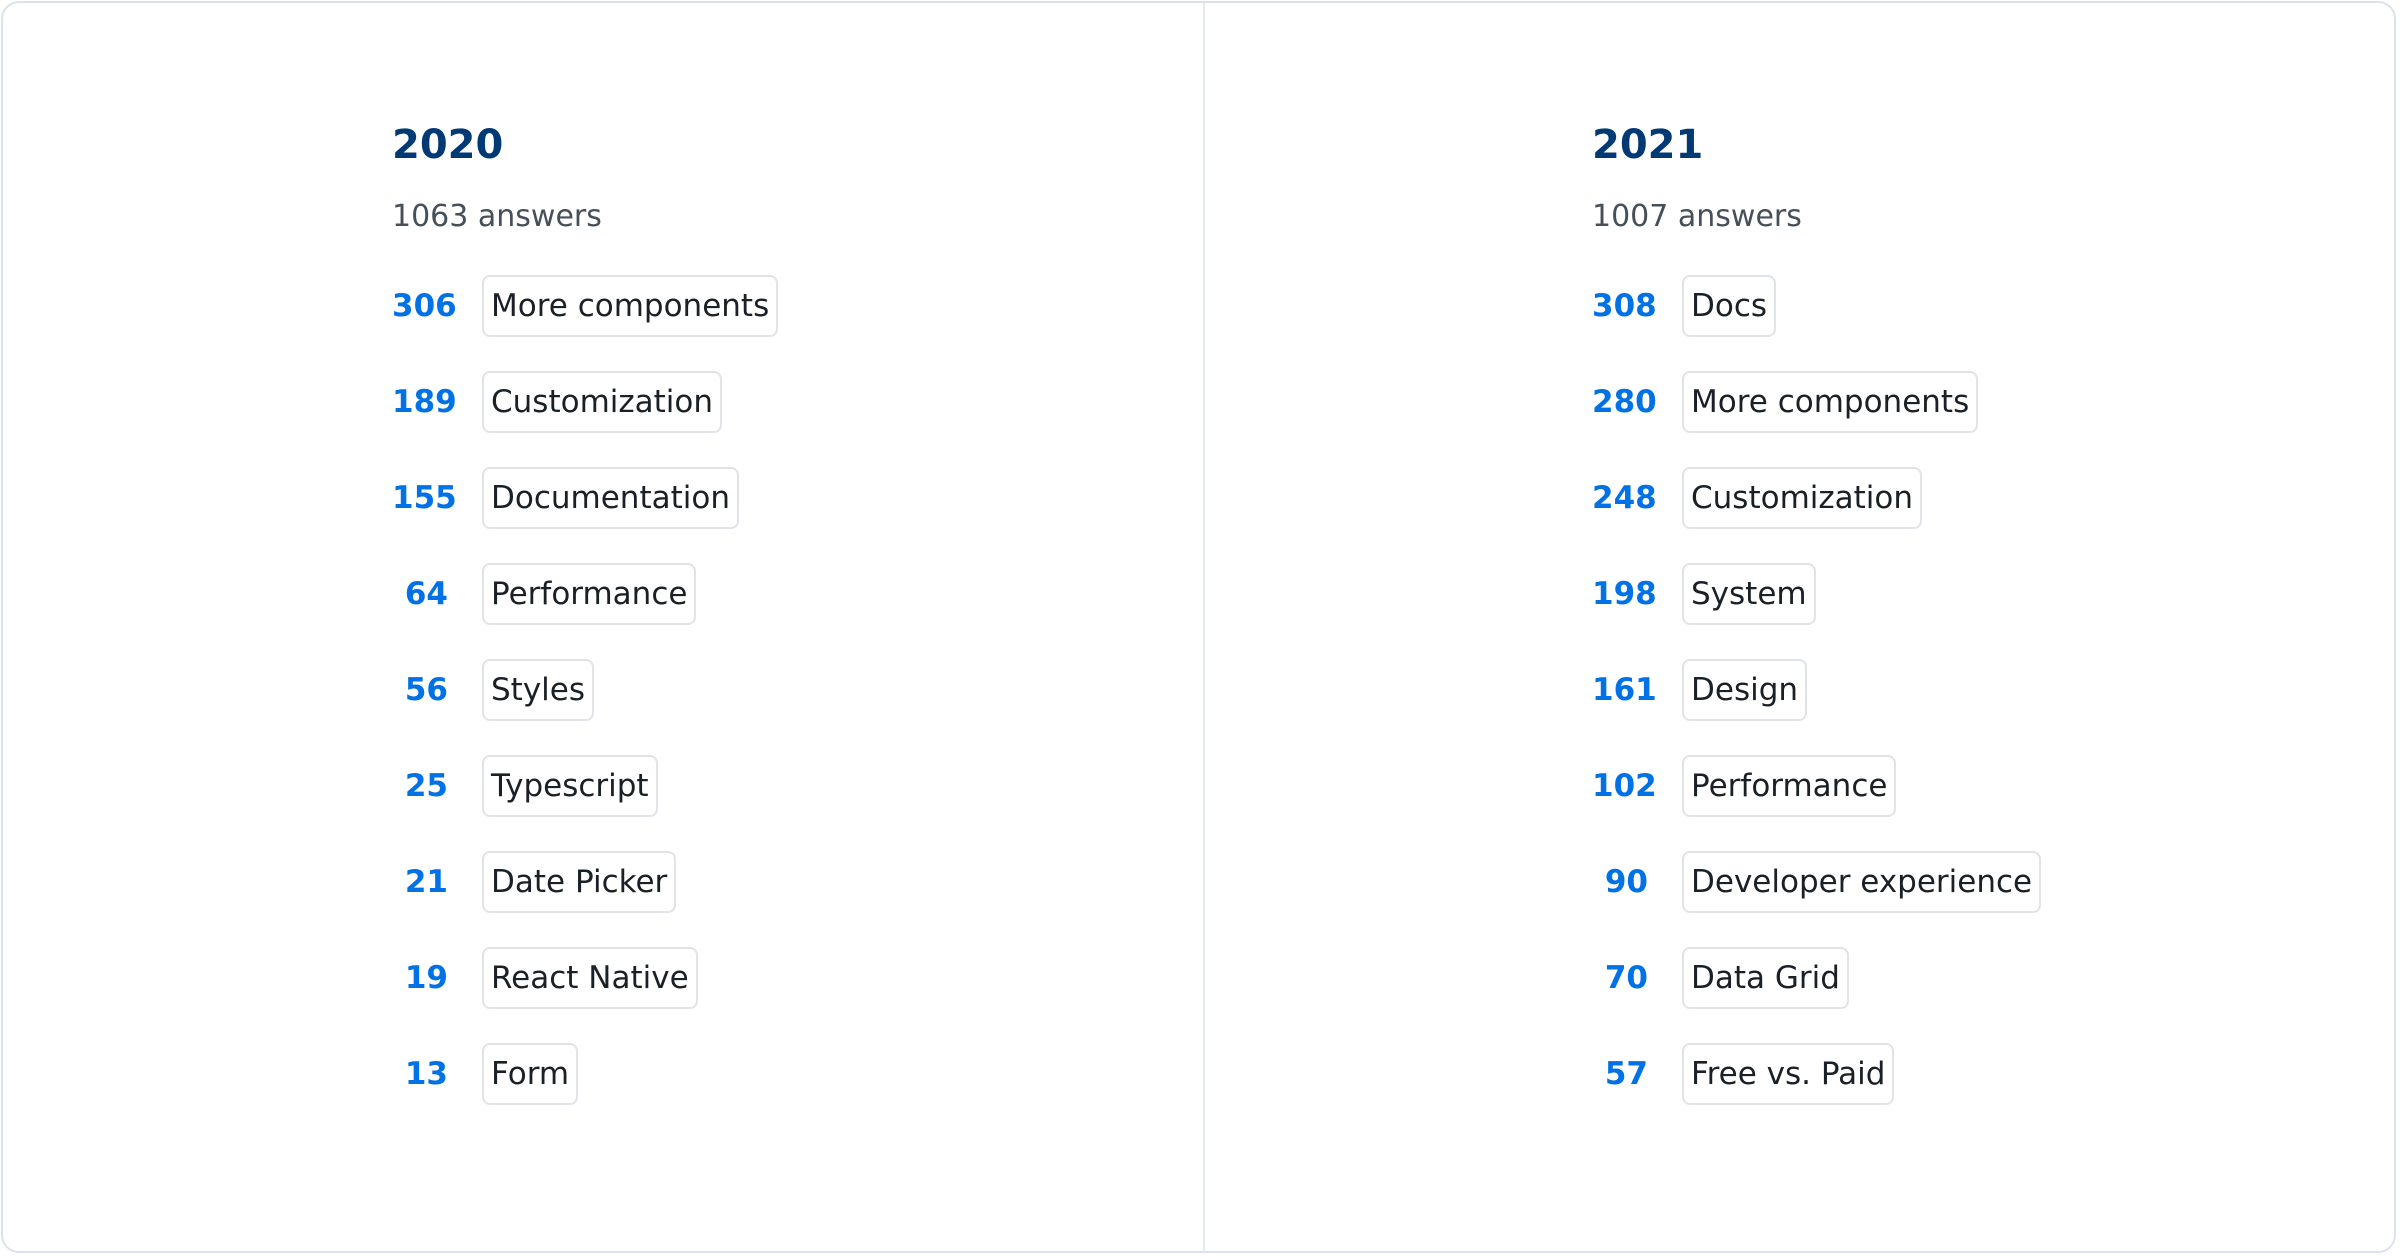 The width and height of the screenshot is (2400, 1256). I want to click on list-item: 56 Styles, so click(585, 690).